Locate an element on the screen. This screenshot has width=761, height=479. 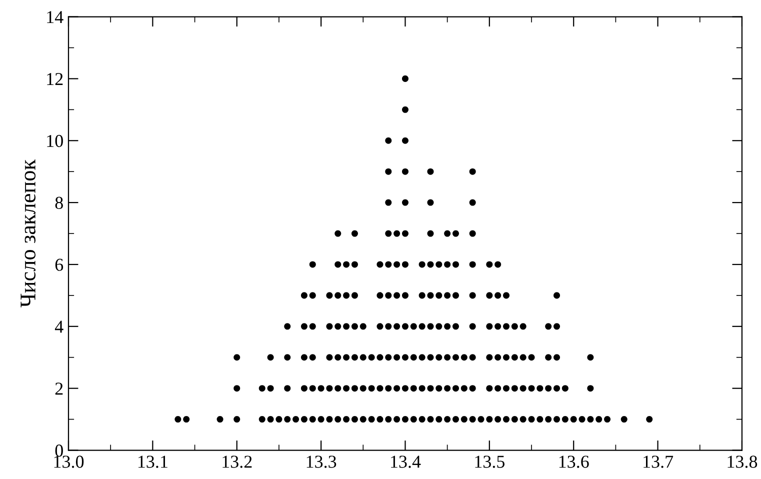
x-tick-label: 13.0 is located at coordinates (69, 462).